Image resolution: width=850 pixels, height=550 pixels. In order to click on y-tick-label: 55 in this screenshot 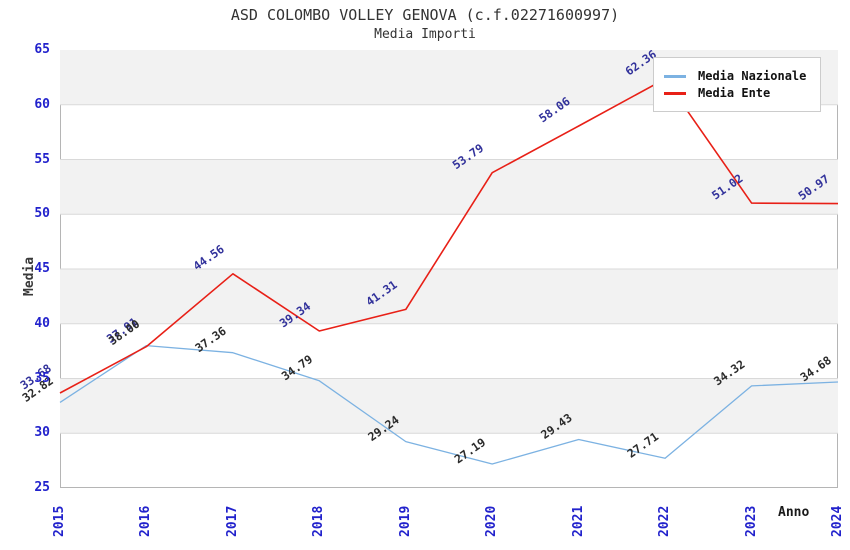, I will do `click(42, 159)`.